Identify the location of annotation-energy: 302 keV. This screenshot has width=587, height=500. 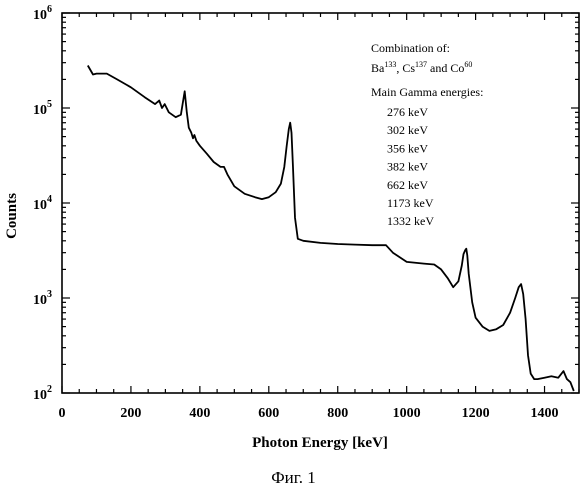
(407, 130).